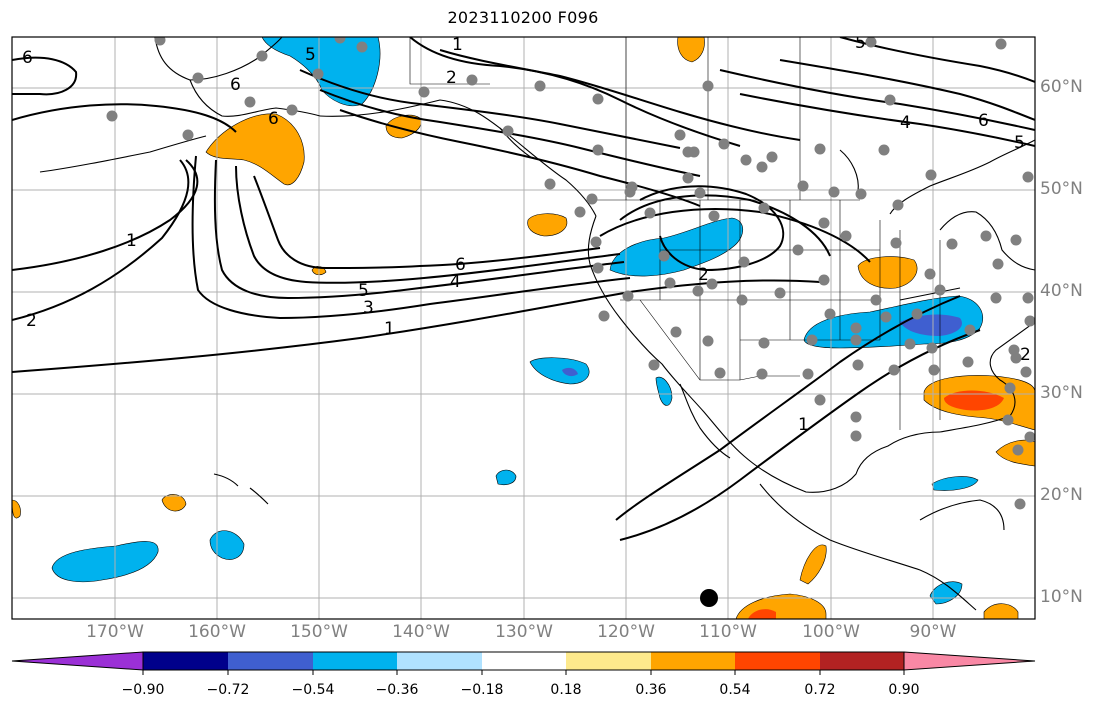 Image resolution: width=1102 pixels, height=710 pixels. Describe the element at coordinates (397, 690) in the screenshot. I see `colorbar-tick-label: −0.36` at that location.